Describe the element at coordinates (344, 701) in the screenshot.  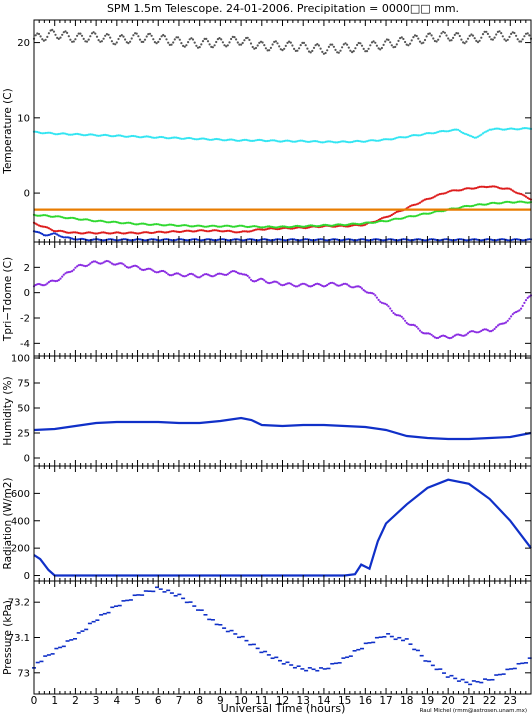
I see `x-tick-label: 15` at that location.